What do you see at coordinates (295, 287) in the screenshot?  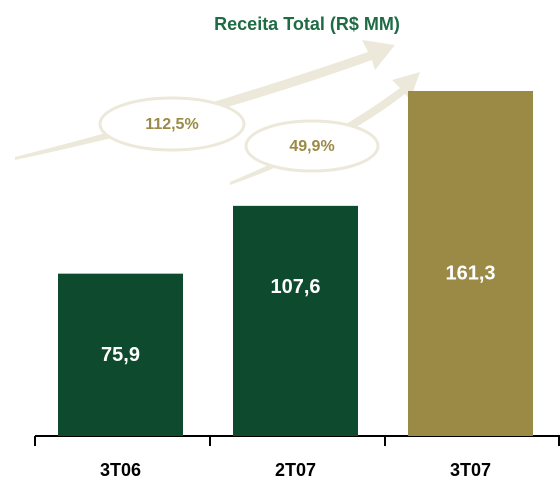 I see `value-label: 107,6` at bounding box center [295, 287].